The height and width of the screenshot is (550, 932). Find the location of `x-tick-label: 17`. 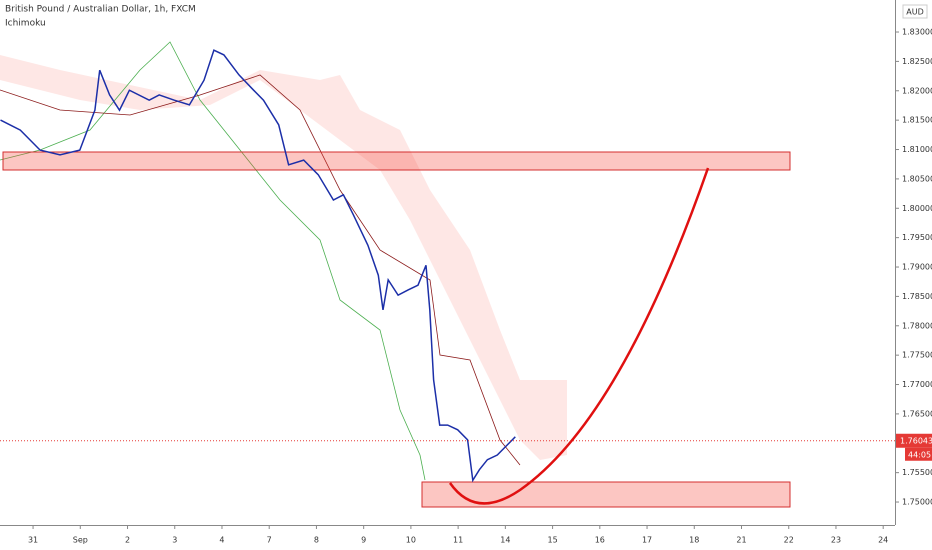

x-tick-label: 17 is located at coordinates (647, 540).